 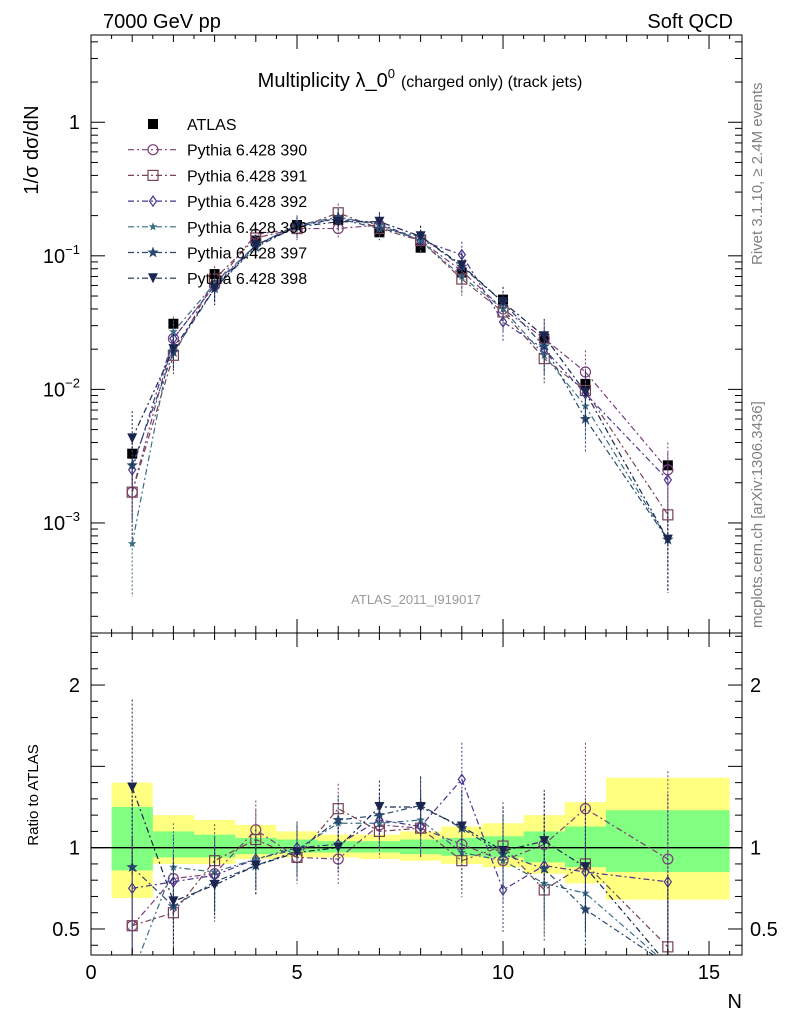 I want to click on ratio-y-tick-label-right: 0.5, so click(x=764, y=930).